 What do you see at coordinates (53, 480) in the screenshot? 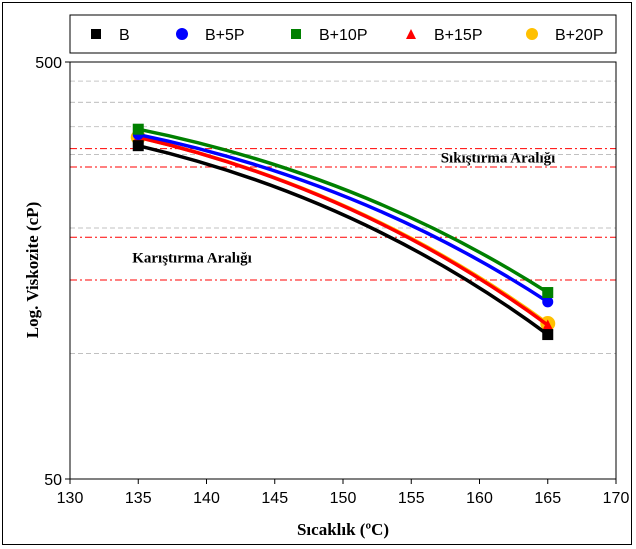
I see `y-tick-label: 50` at bounding box center [53, 480].